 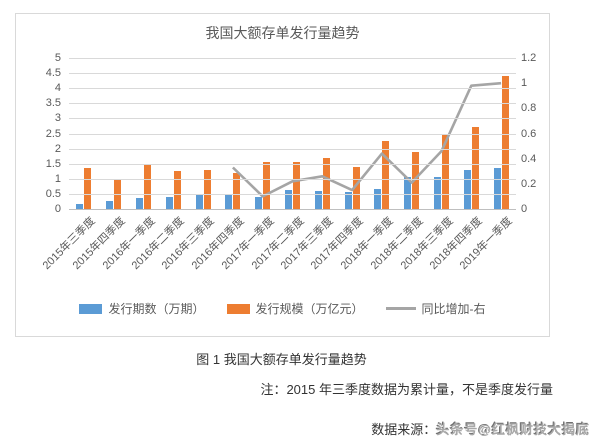 I want to click on legend-label: 发行期数（万期）, so click(x=156, y=309).